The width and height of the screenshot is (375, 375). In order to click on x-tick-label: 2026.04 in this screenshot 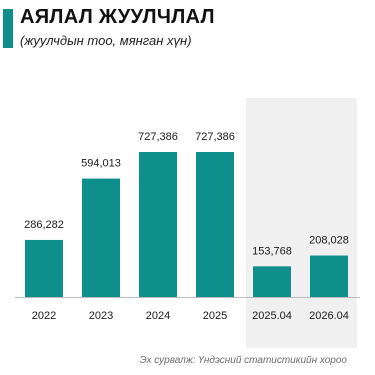, I will do `click(329, 316)`.